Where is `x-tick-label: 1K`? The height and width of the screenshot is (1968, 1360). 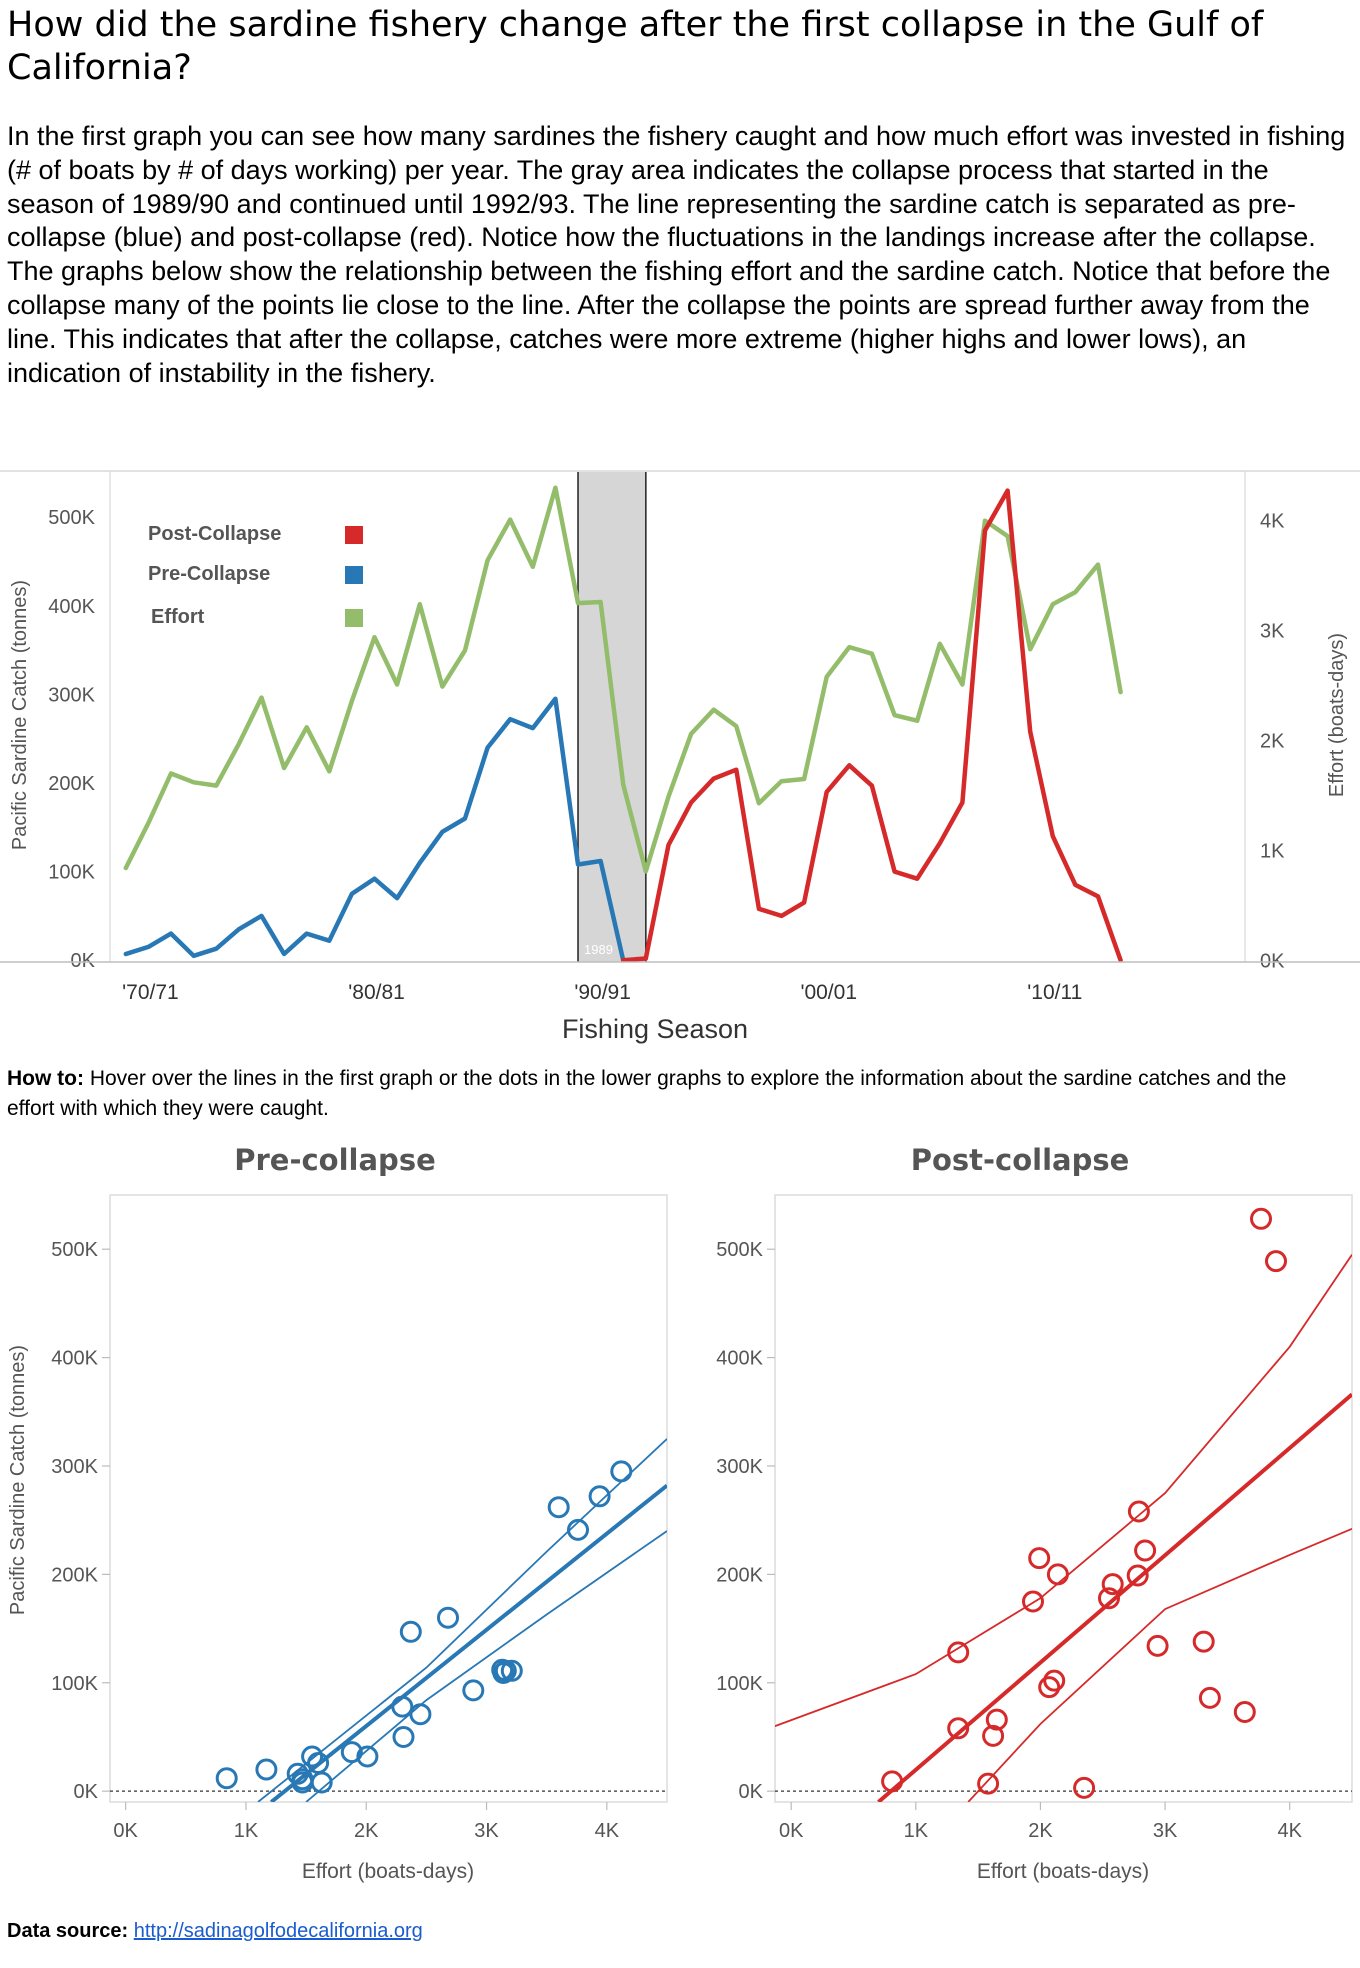
x-tick-label: 1K is located at coordinates (246, 1831).